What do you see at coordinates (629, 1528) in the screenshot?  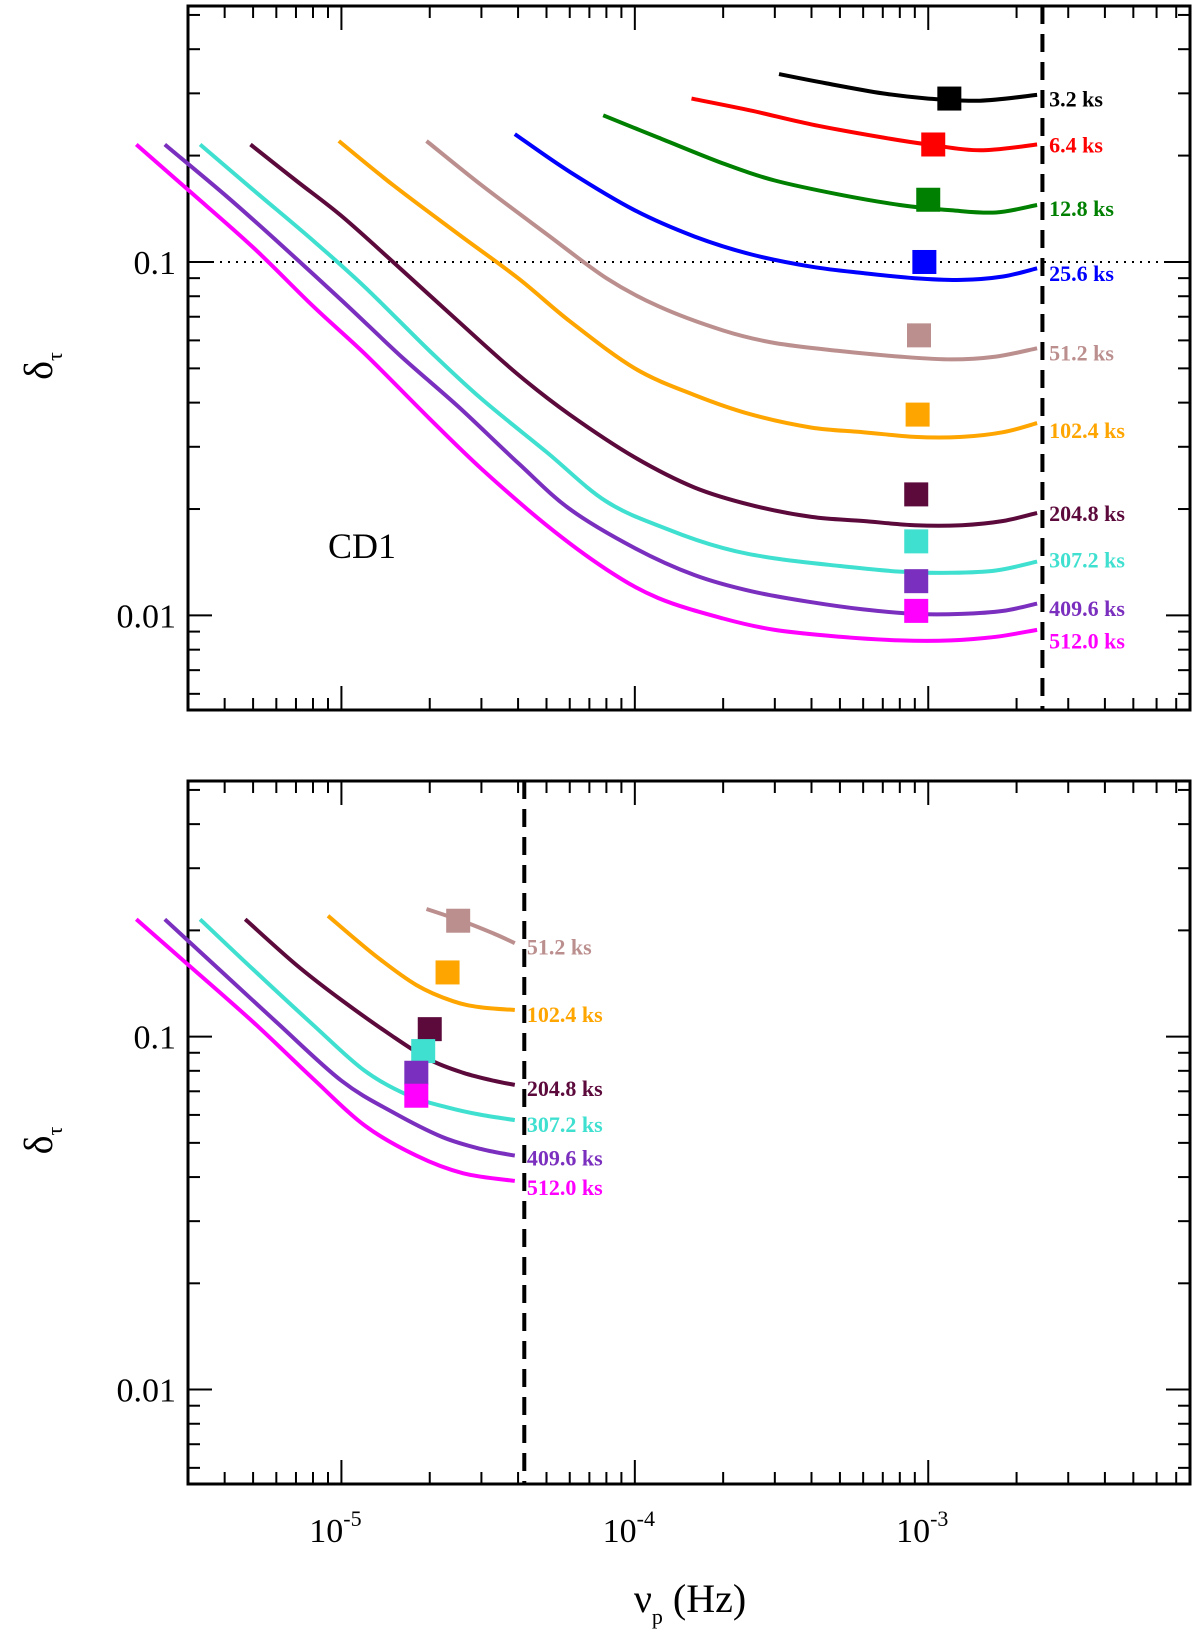 I see `x-tick-label: 10⁻⁴` at bounding box center [629, 1528].